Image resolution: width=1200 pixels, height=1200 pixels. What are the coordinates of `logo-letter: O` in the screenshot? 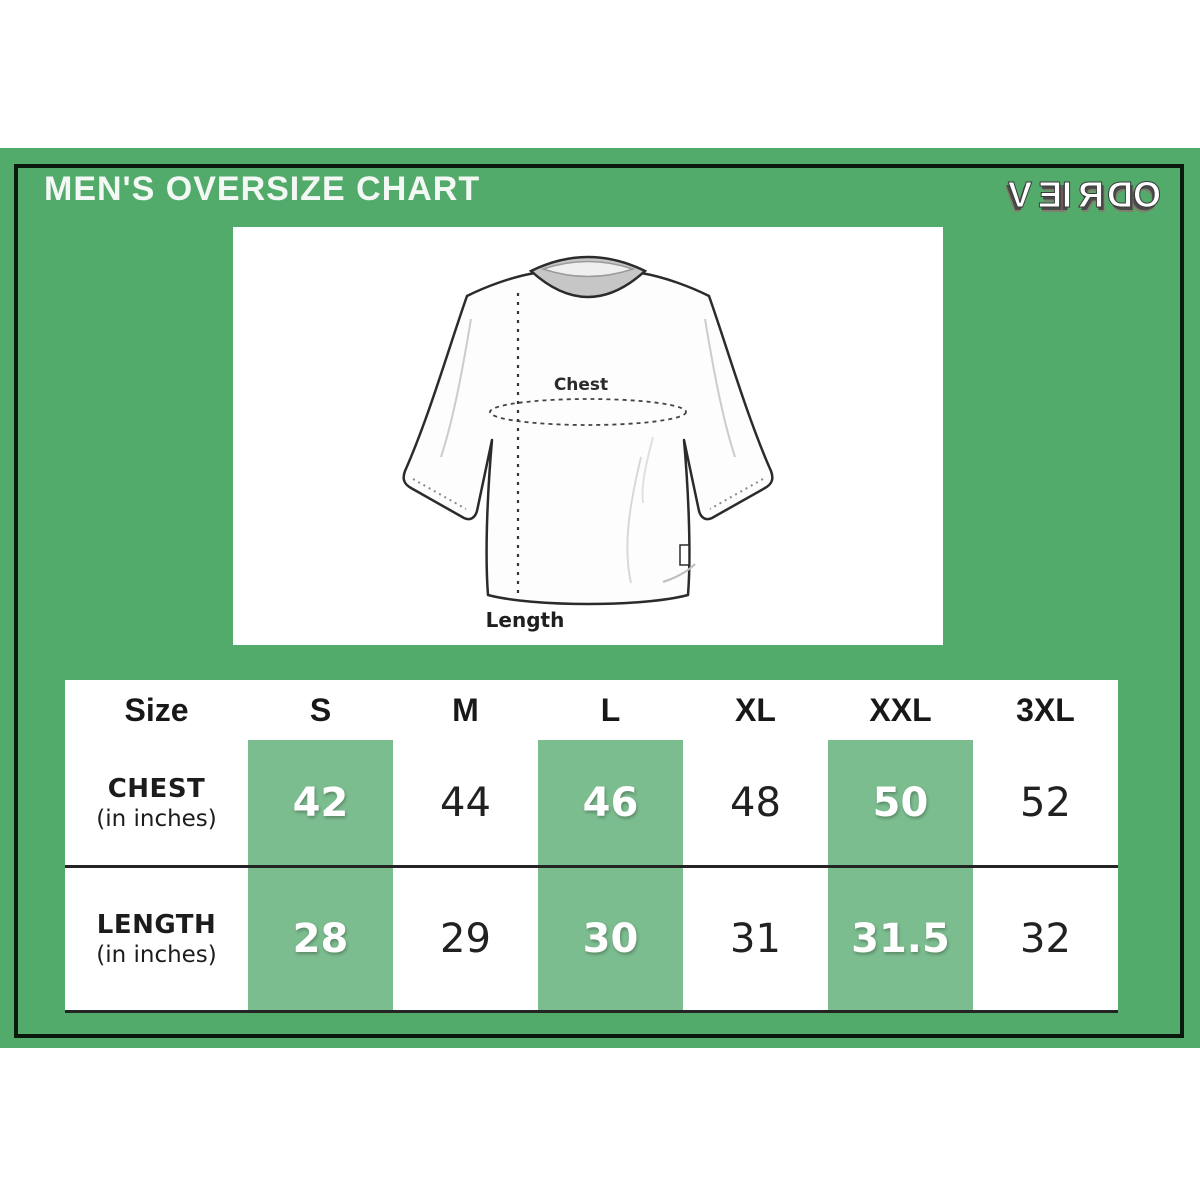 It's located at (1148, 195).